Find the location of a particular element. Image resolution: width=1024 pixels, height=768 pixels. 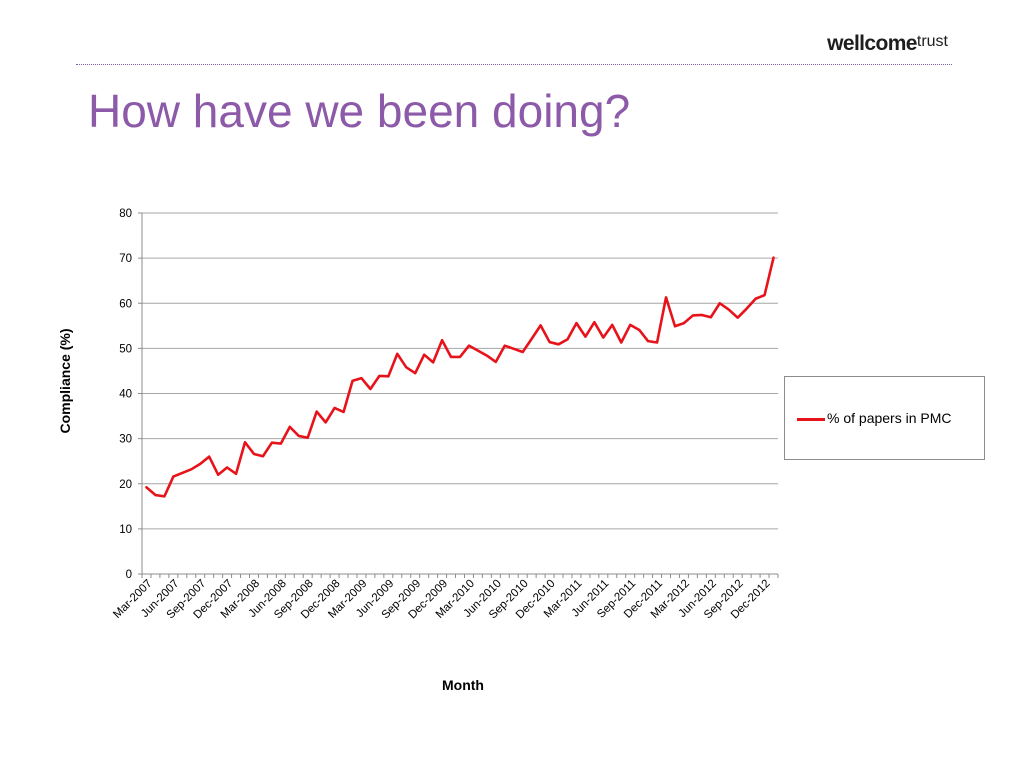

y-tick-label: 20 is located at coordinates (125, 485).